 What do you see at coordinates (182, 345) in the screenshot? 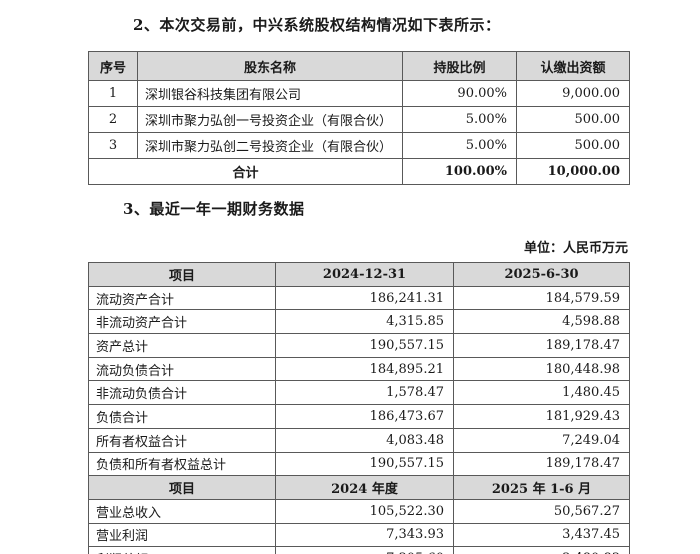
I see `cell-item: 资产总计` at bounding box center [182, 345].